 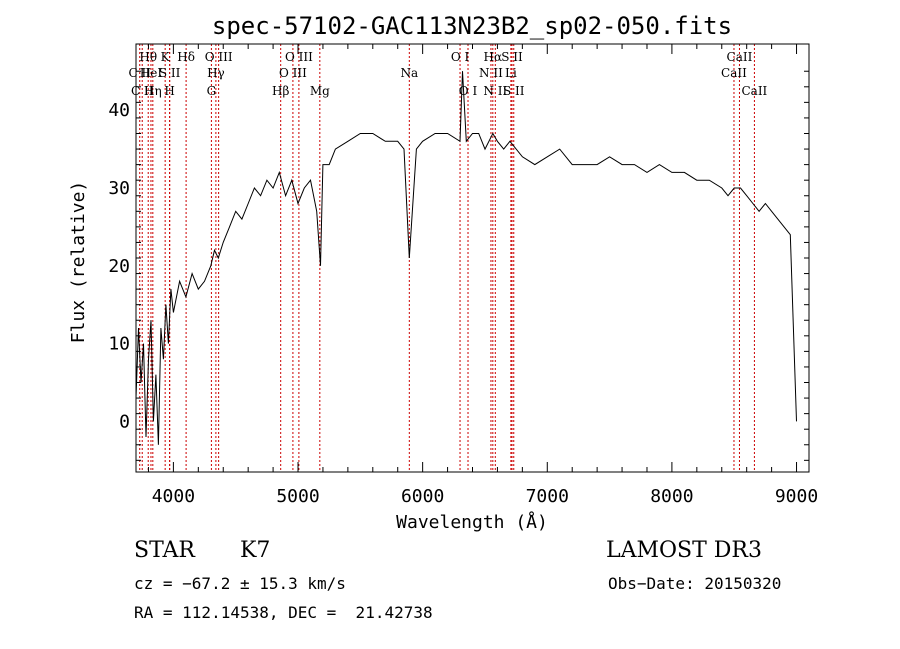 I want to click on x-tick-label: 6000, so click(x=422, y=496).